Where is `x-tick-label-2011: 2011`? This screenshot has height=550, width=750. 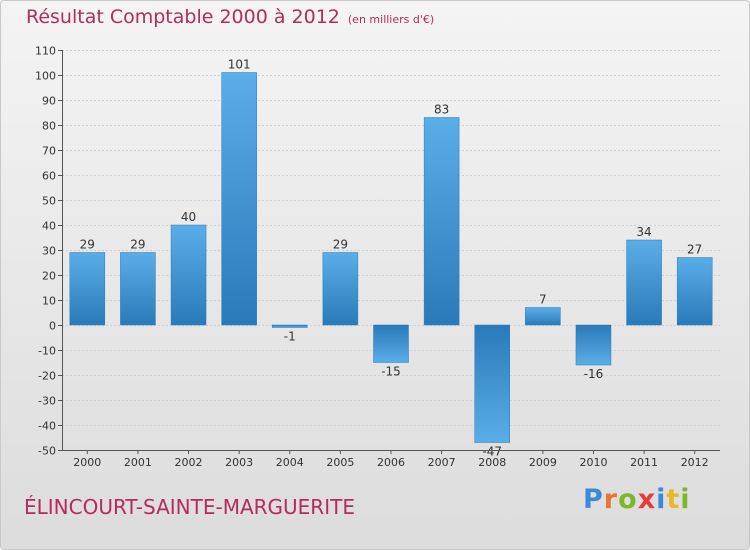
x-tick-label-2011: 2011 is located at coordinates (644, 462).